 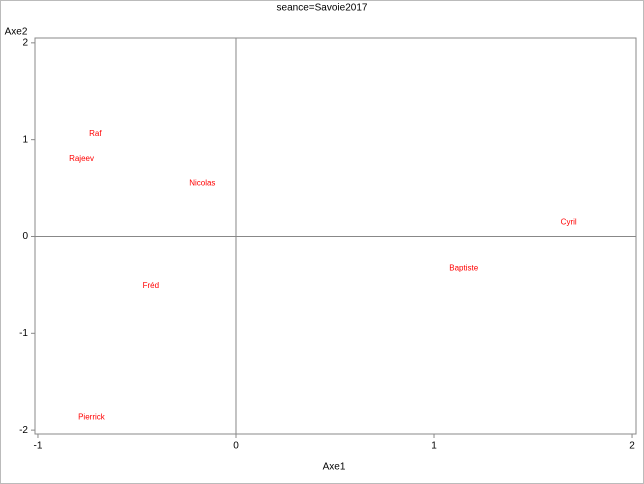 What do you see at coordinates (25, 236) in the screenshot?
I see `y-tick-label: 0` at bounding box center [25, 236].